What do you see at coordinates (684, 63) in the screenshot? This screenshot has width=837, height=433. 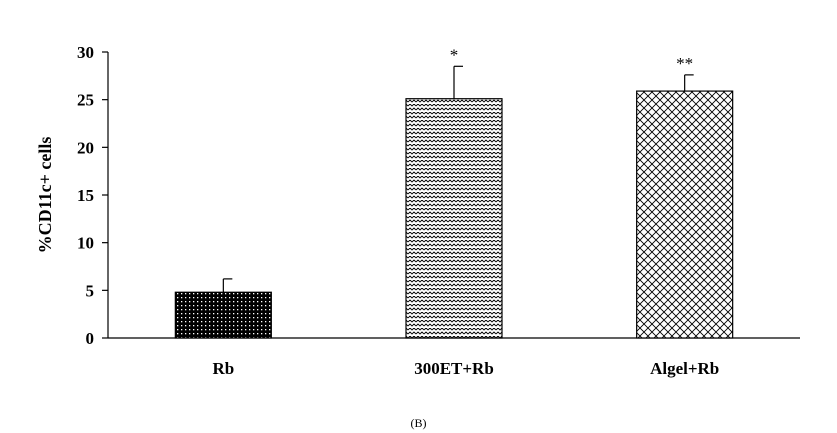 I see `significance-marker: **` at bounding box center [684, 63].